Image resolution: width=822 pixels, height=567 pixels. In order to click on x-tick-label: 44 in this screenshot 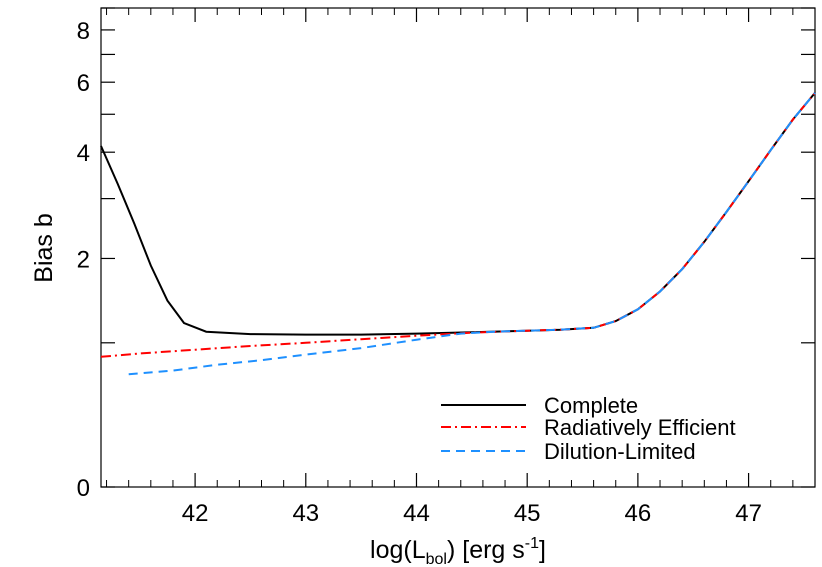, I will do `click(416, 513)`.